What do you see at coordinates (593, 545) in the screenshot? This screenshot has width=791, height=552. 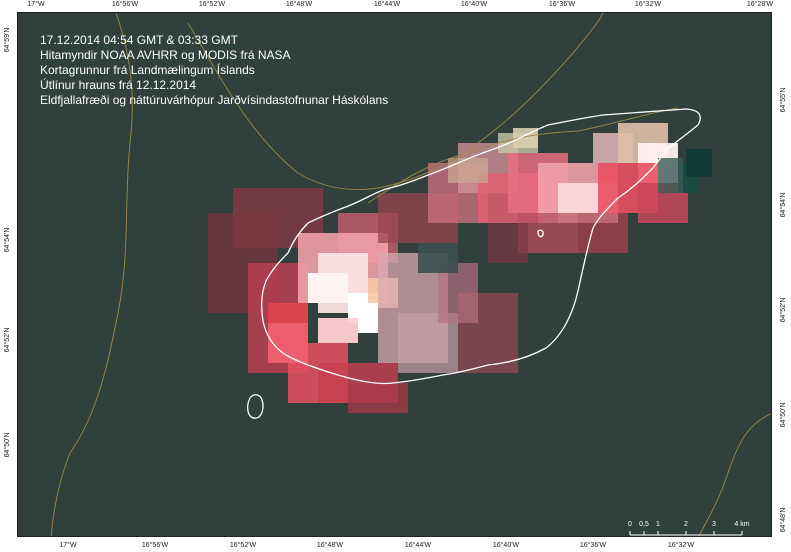 I see `axis-label-bottom-6: 16°36'W` at bounding box center [593, 545].